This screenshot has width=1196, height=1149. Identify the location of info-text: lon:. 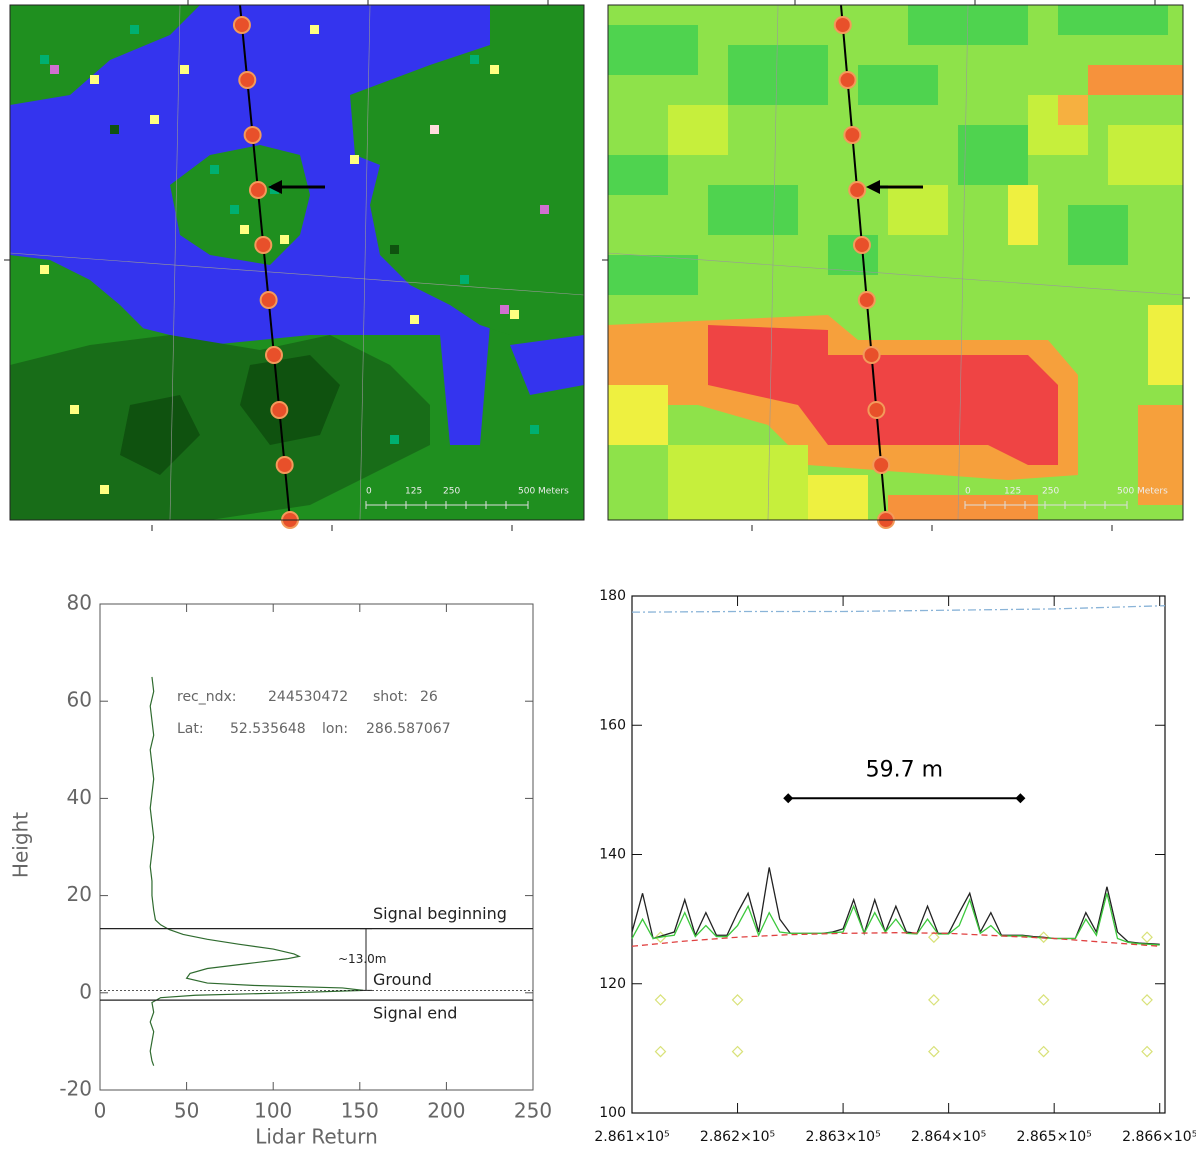
(335, 729).